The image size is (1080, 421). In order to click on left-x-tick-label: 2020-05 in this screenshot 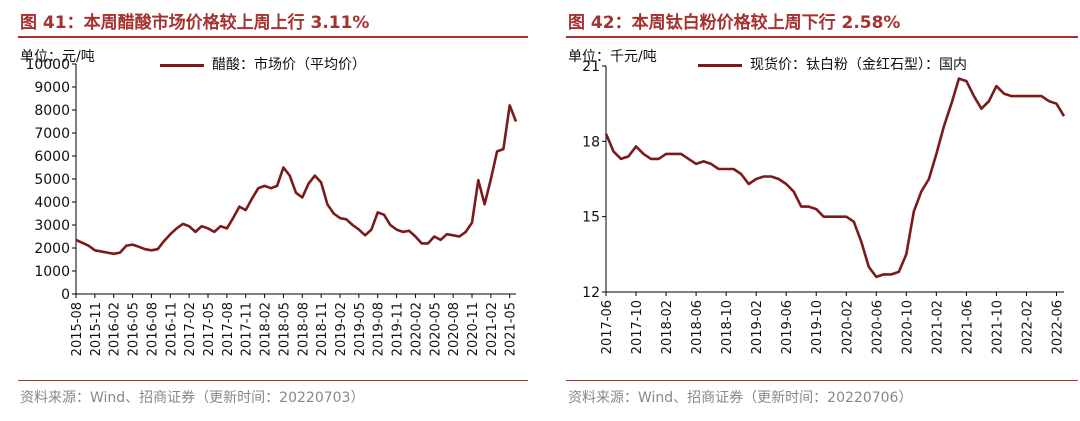, I will do `click(435, 329)`.